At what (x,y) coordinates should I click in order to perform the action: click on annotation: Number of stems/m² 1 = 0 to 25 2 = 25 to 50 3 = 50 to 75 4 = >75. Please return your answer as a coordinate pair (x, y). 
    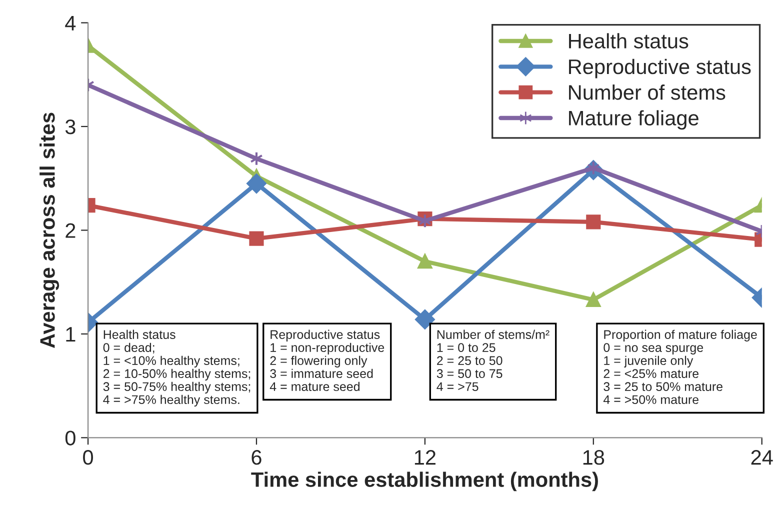
    Looking at the image, I should click on (493, 361).